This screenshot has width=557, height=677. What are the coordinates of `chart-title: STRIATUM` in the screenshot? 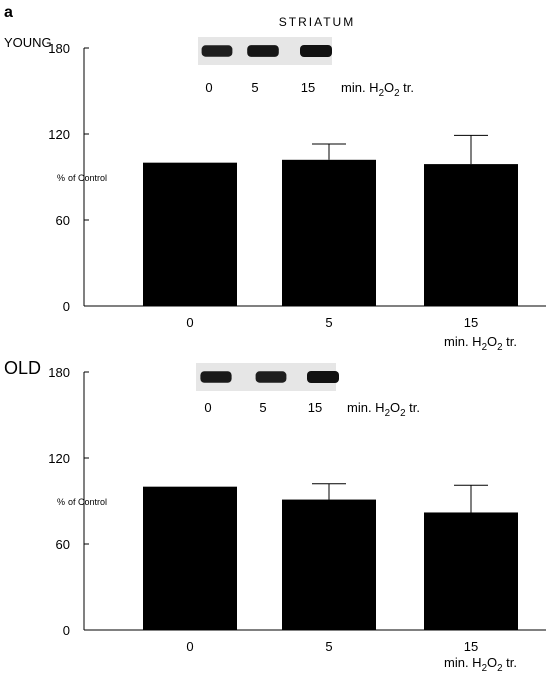 It's located at (317, 22).